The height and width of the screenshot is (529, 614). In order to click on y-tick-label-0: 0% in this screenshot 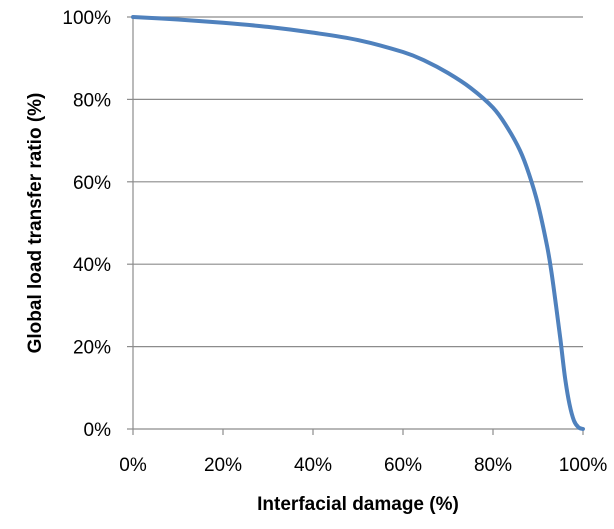, I will do `click(98, 430)`.